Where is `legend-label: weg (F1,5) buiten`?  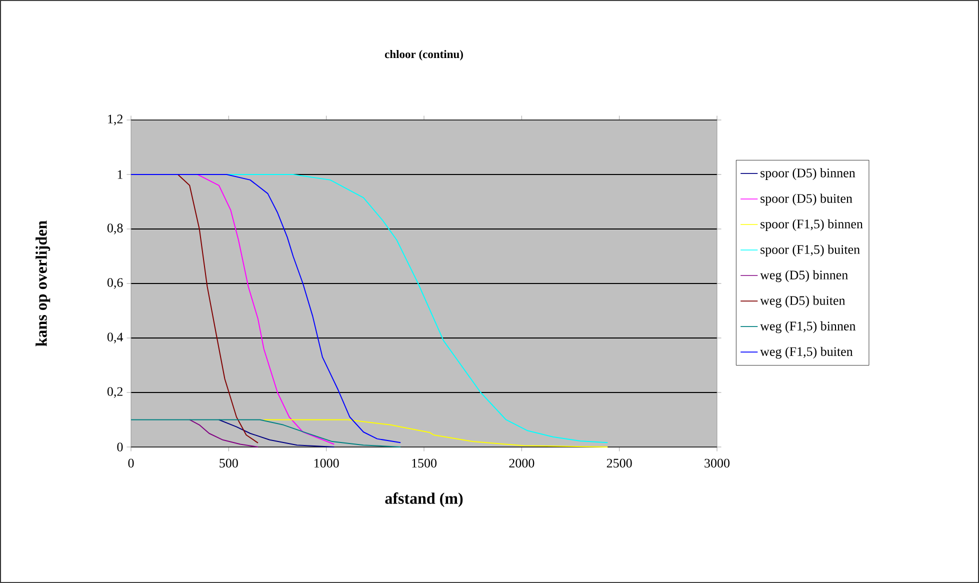 legend-label: weg (F1,5) buiten is located at coordinates (806, 352).